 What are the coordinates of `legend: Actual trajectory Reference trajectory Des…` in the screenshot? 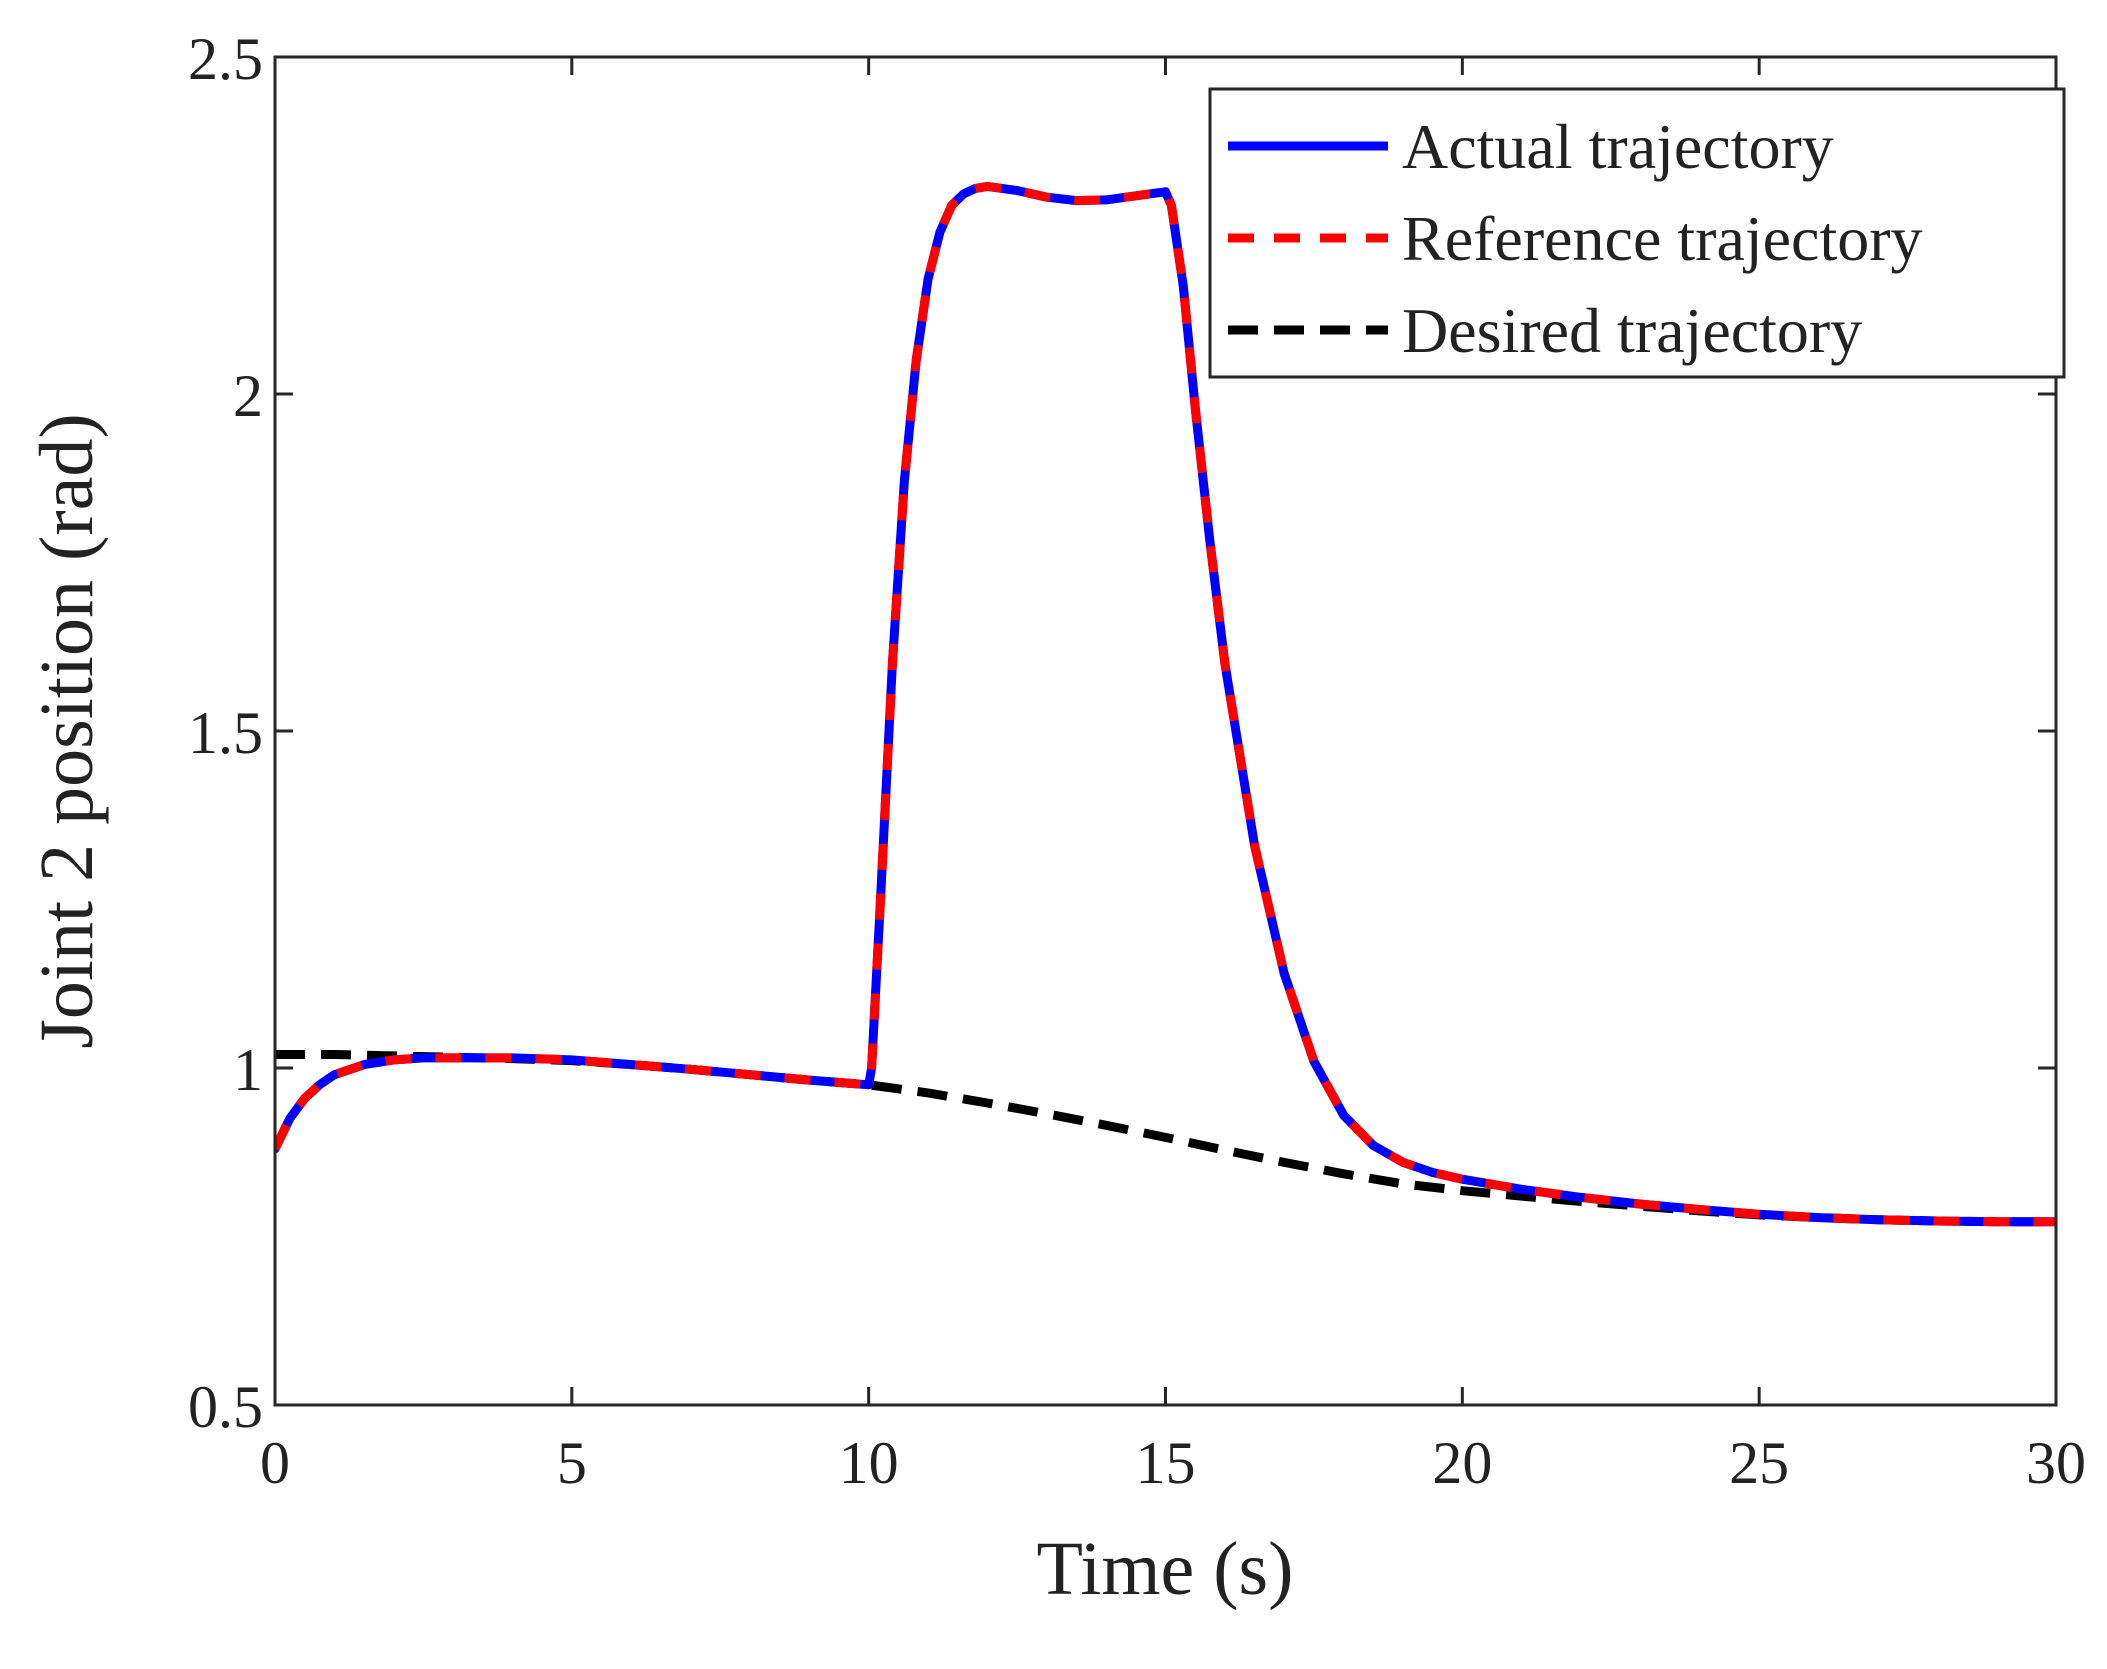 It's located at (1637, 233).